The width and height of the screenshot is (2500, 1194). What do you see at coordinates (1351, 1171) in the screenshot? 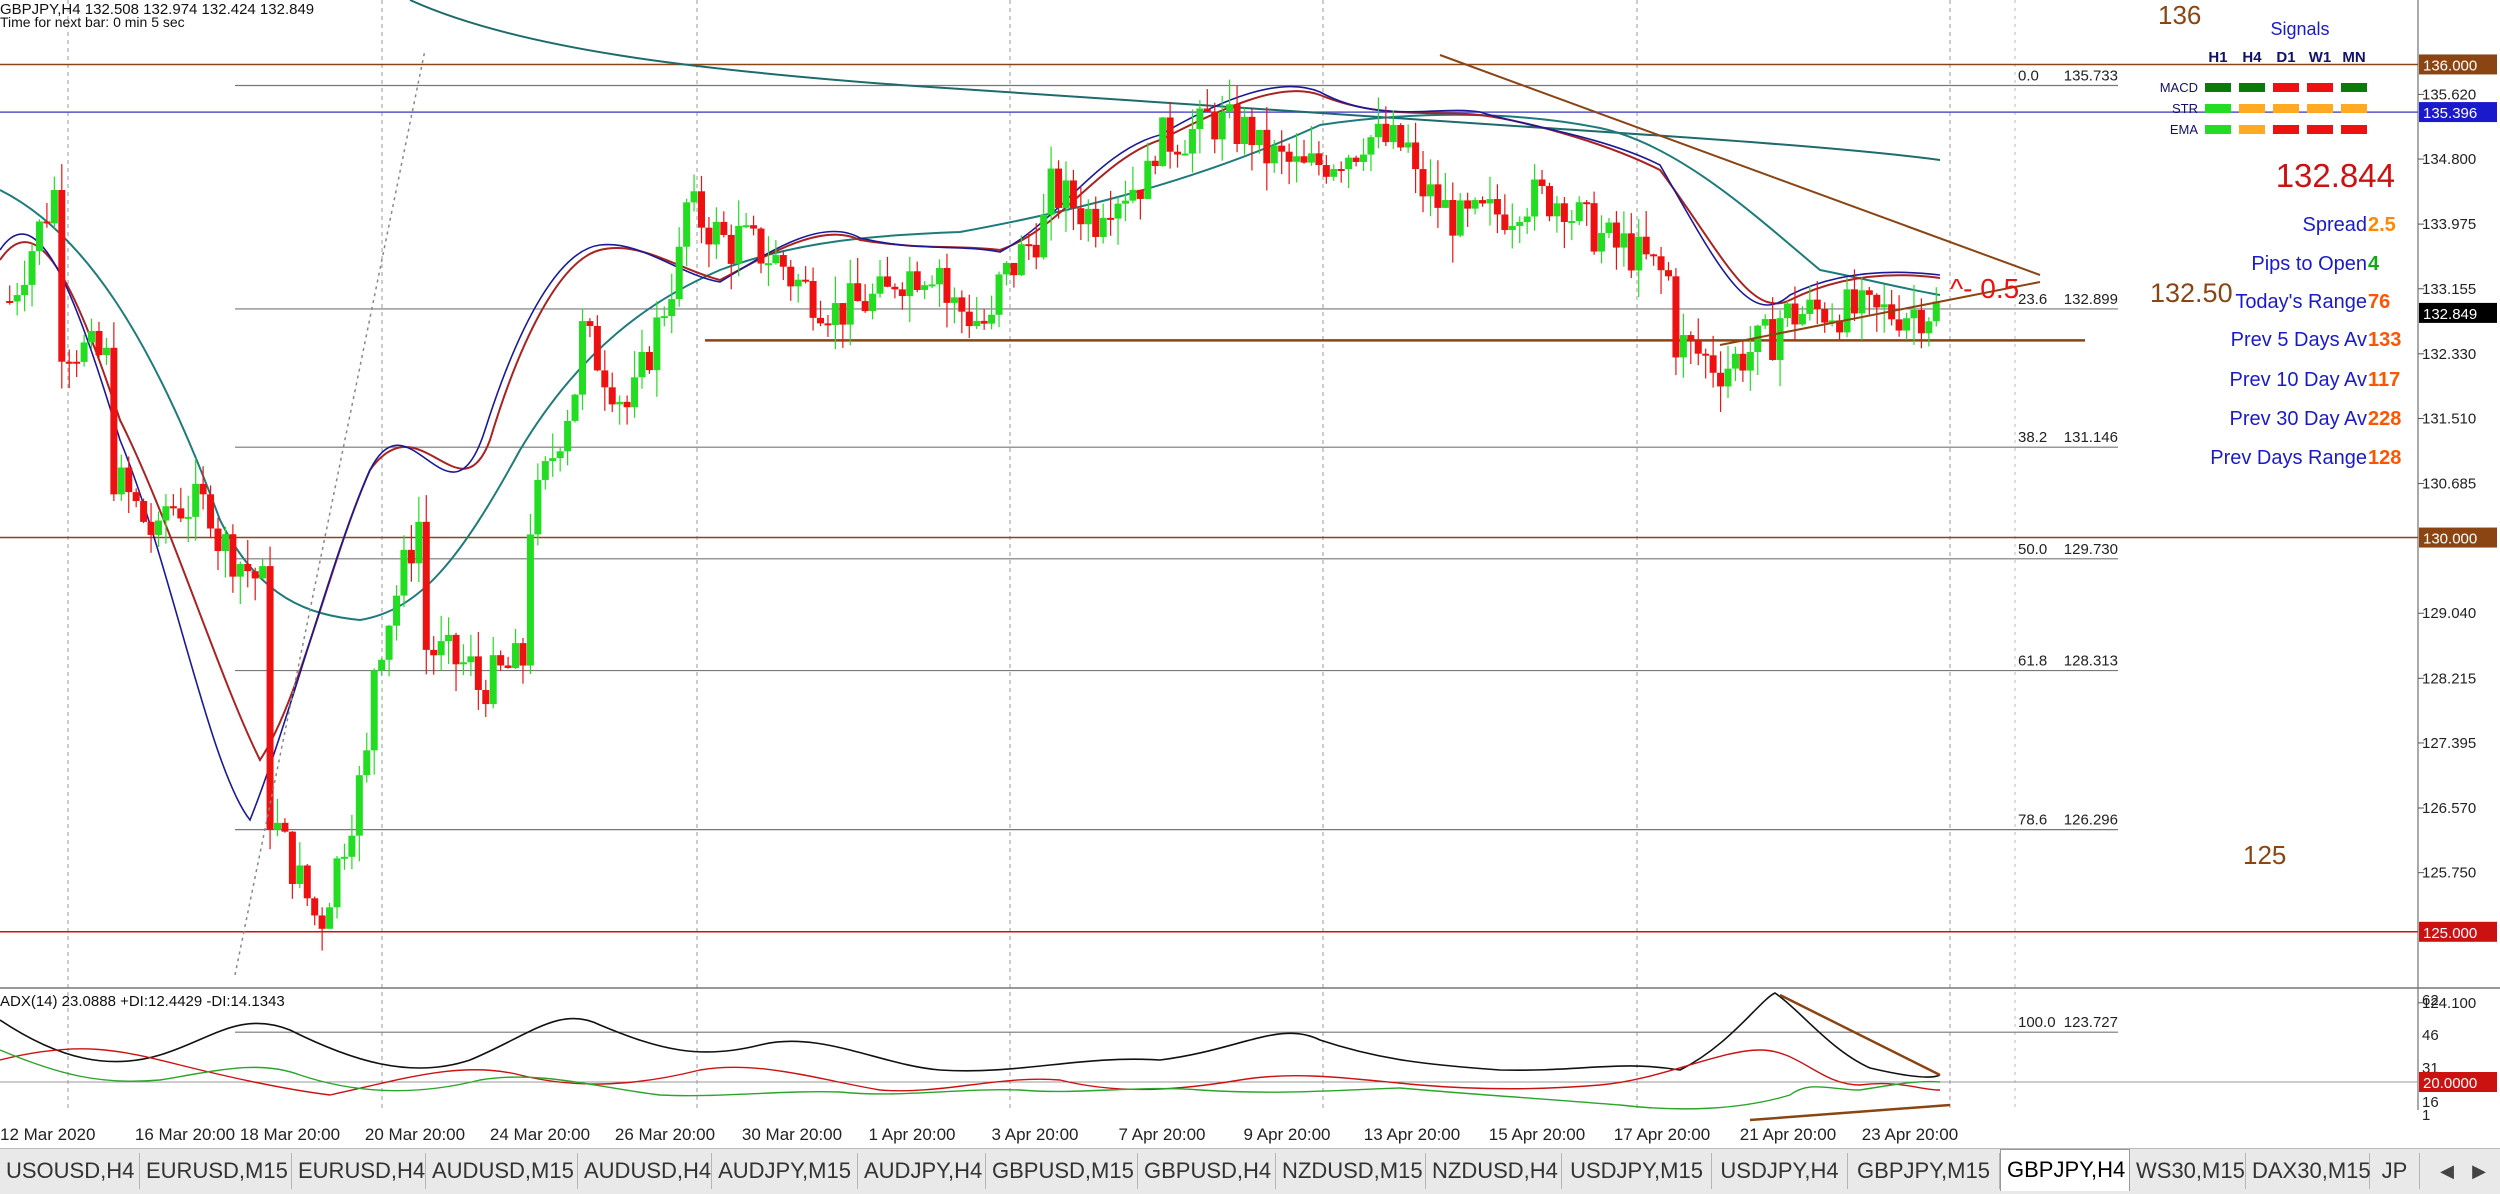
I see `chart-tab: NZDUSD,M15` at bounding box center [1351, 1171].